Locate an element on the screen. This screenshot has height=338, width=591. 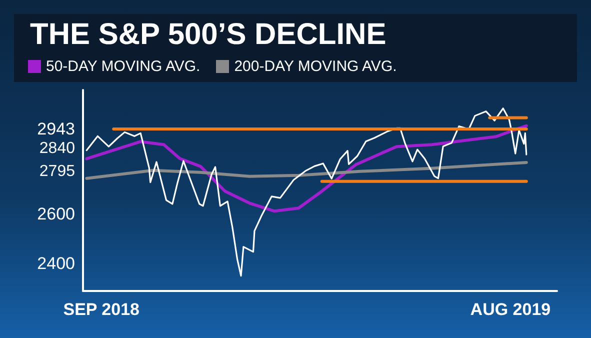
y-tick-label: 2840 is located at coordinates (57, 149).